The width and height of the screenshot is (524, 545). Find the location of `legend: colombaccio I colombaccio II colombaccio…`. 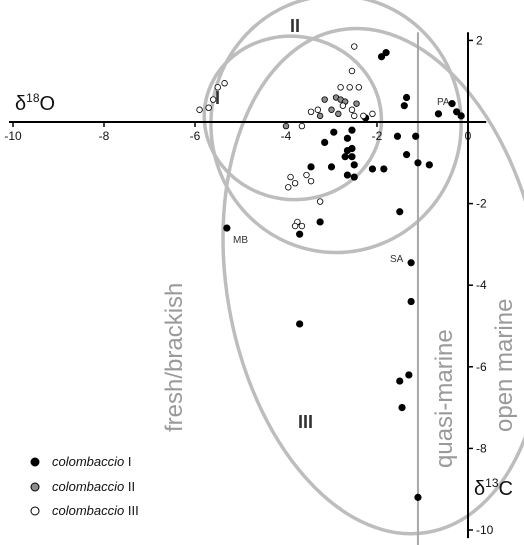

legend: colombaccio I colombaccio II colombaccio… is located at coordinates (84, 486).